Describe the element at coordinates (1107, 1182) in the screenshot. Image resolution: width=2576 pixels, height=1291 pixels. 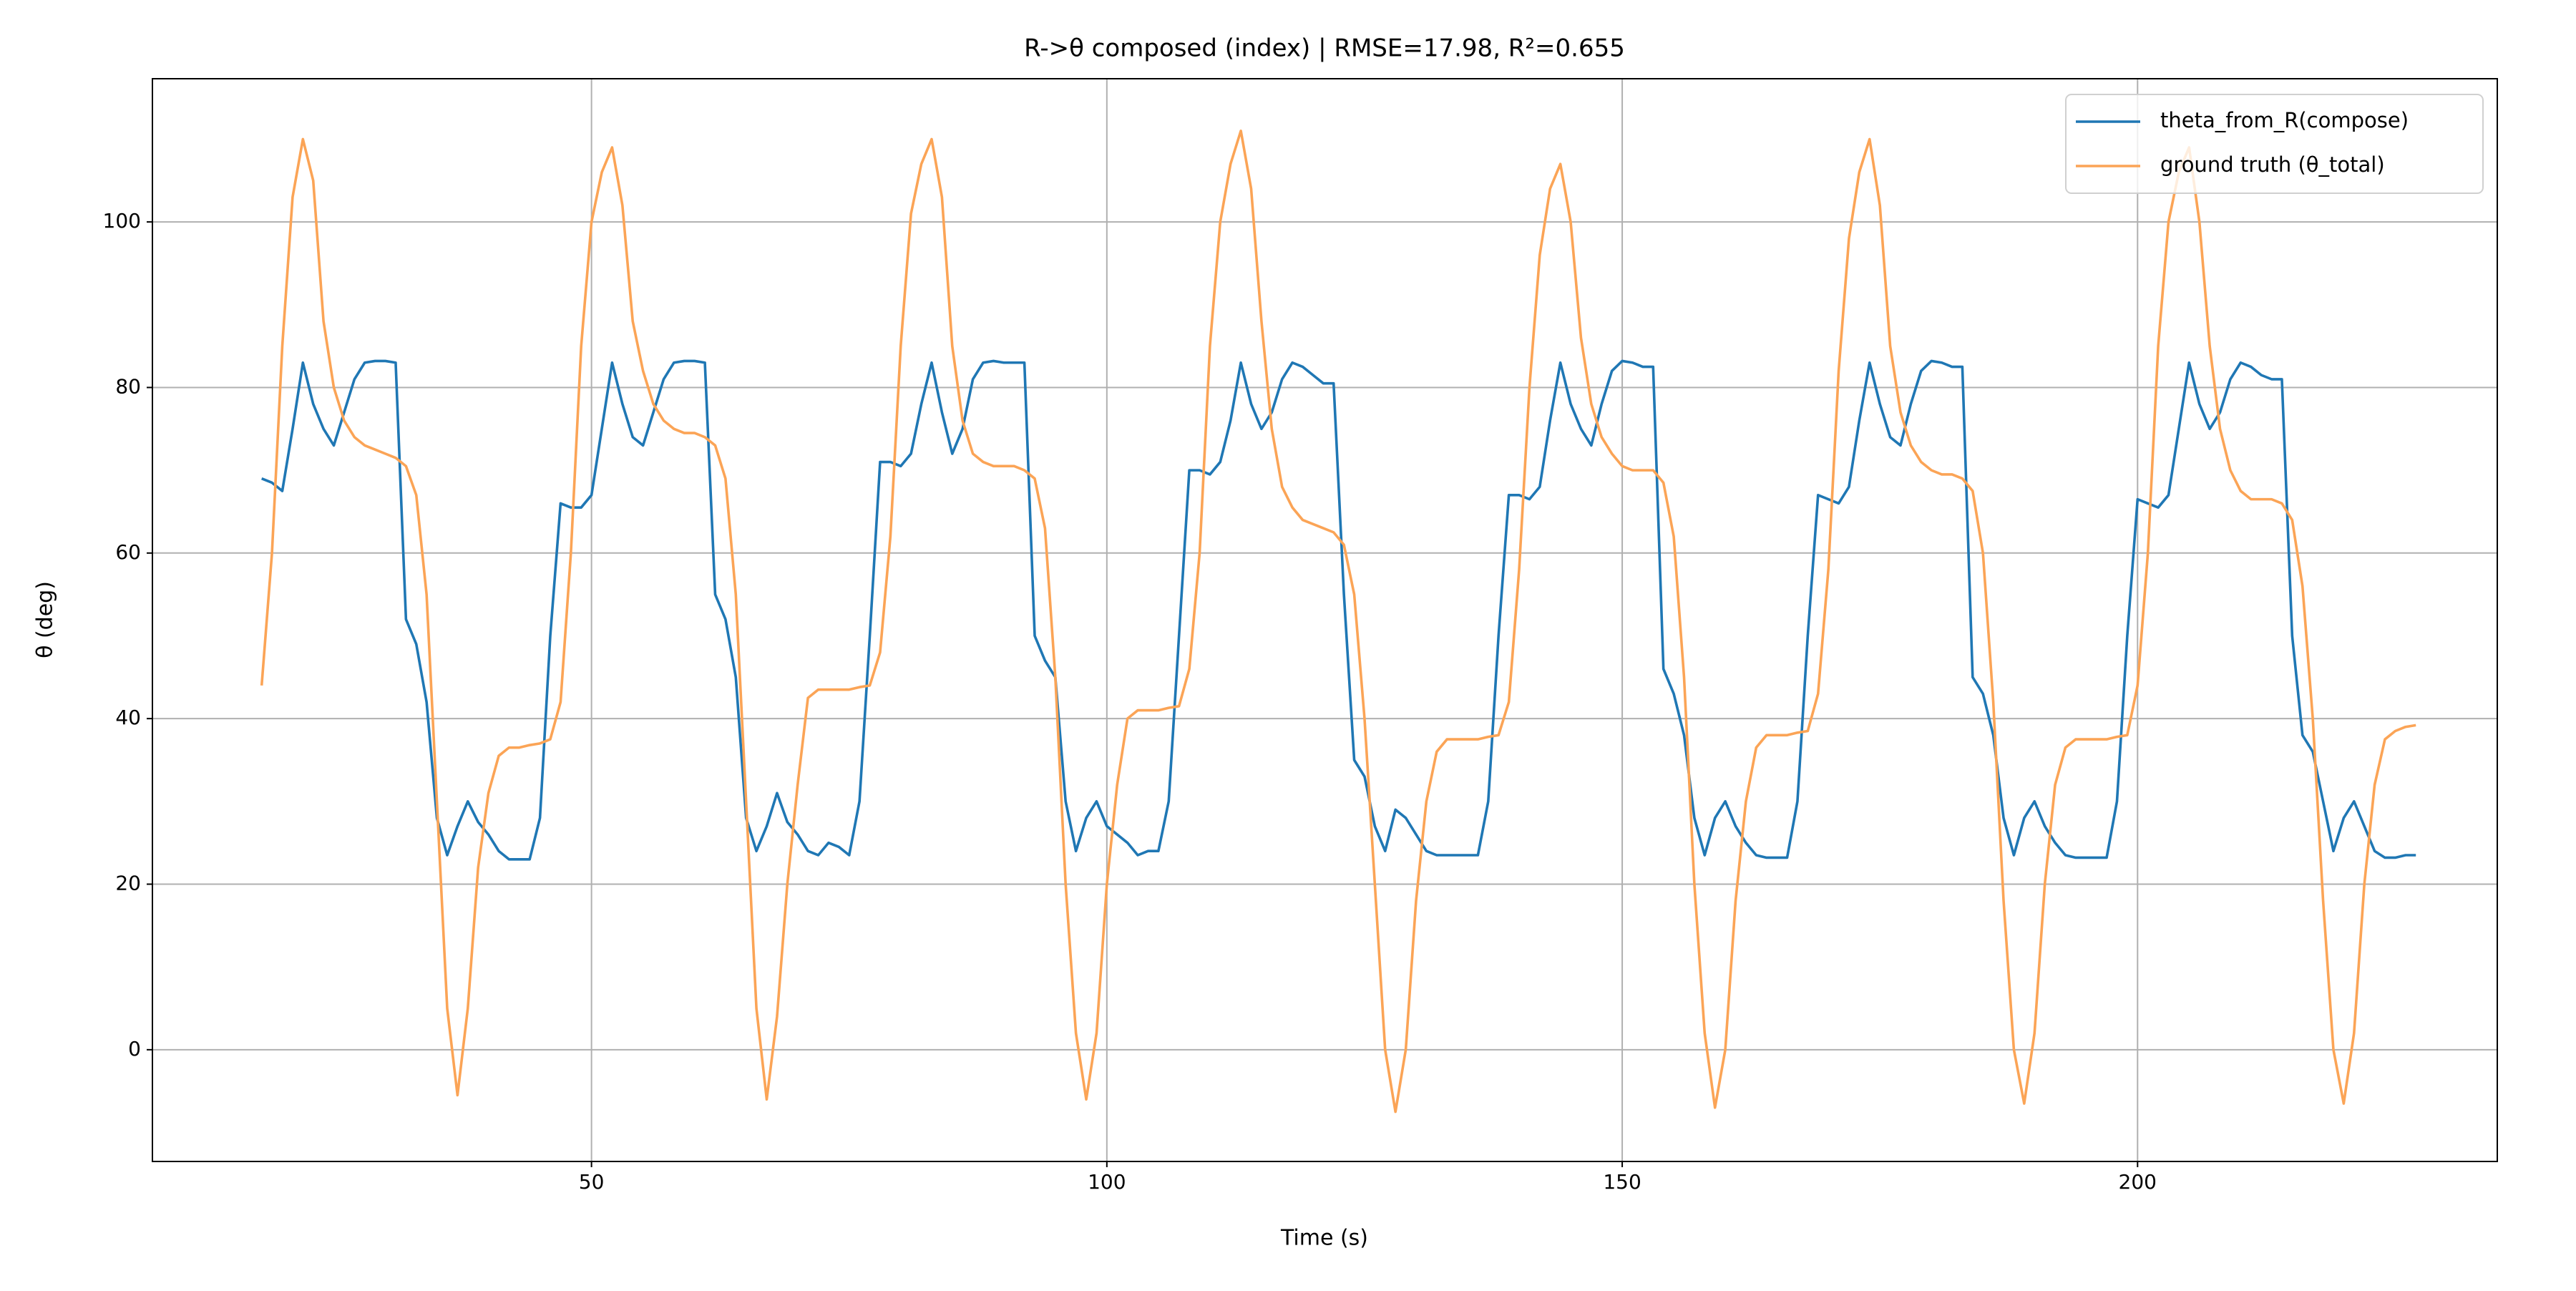
I see `x-tick-label: 100` at that location.